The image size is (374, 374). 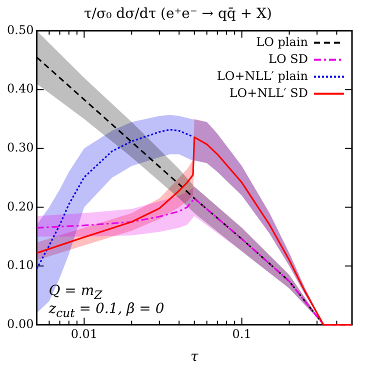 I want to click on y-tick-label: 0.10, so click(x=20, y=265).